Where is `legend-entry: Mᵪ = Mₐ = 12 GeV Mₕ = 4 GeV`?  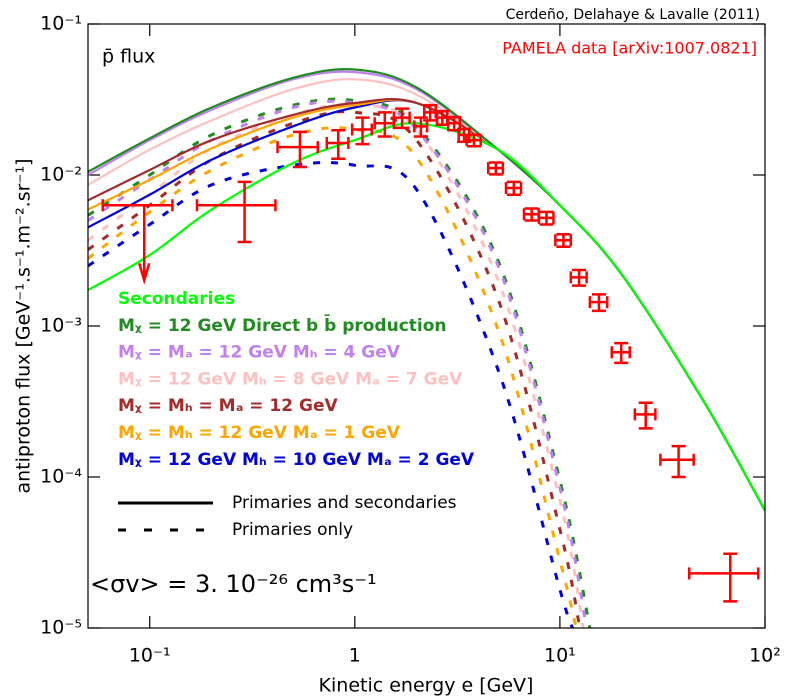
legend-entry: Mᵪ = Mₐ = 12 GeV Mₕ = 4 GeV is located at coordinates (259, 353).